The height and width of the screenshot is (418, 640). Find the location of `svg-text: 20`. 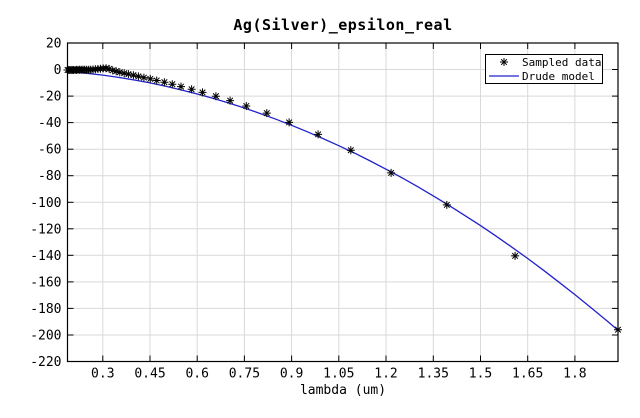

svg-text: 20 is located at coordinates (54, 44).